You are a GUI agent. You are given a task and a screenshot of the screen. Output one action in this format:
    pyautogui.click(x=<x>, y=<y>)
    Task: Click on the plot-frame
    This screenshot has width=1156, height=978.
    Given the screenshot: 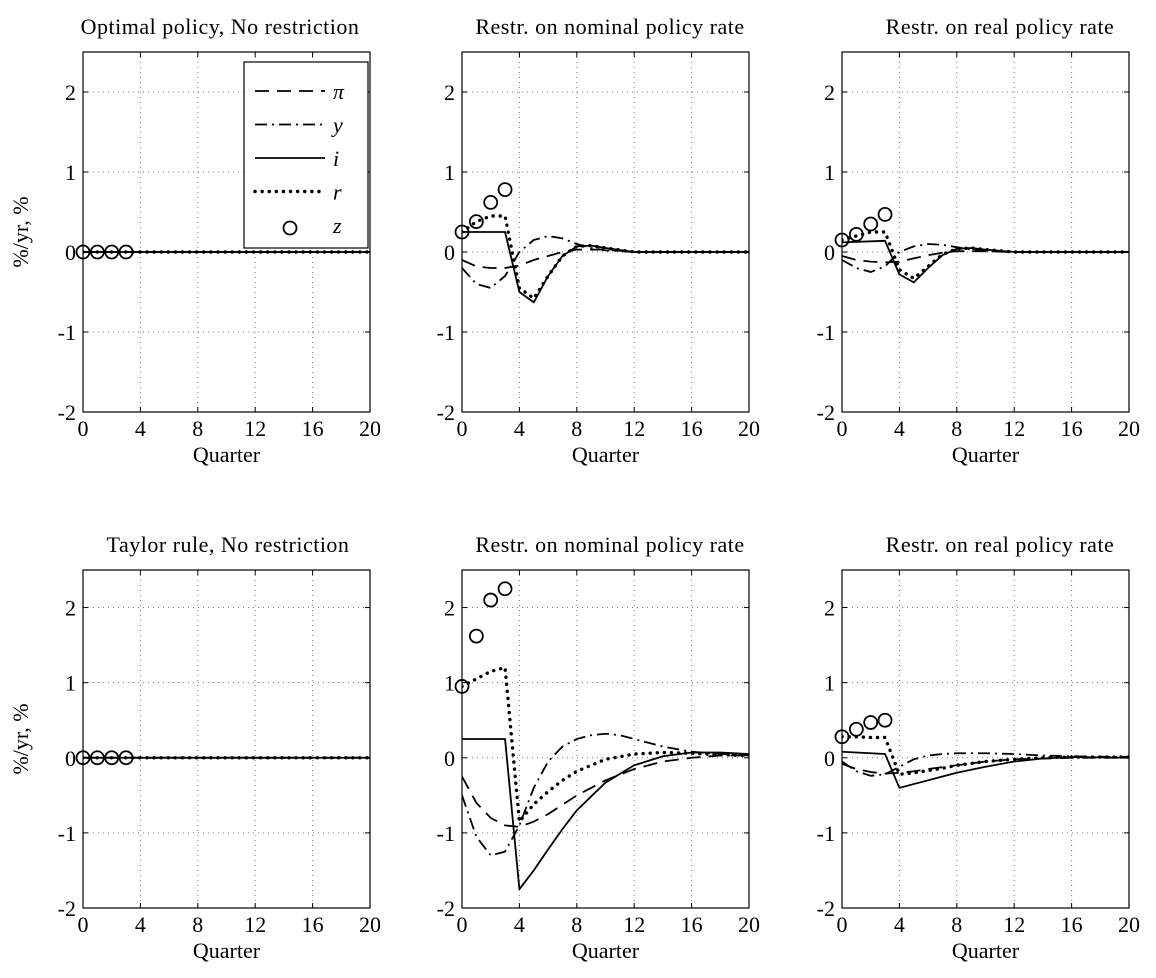 What is the action you would take?
    pyautogui.click(x=226, y=739)
    